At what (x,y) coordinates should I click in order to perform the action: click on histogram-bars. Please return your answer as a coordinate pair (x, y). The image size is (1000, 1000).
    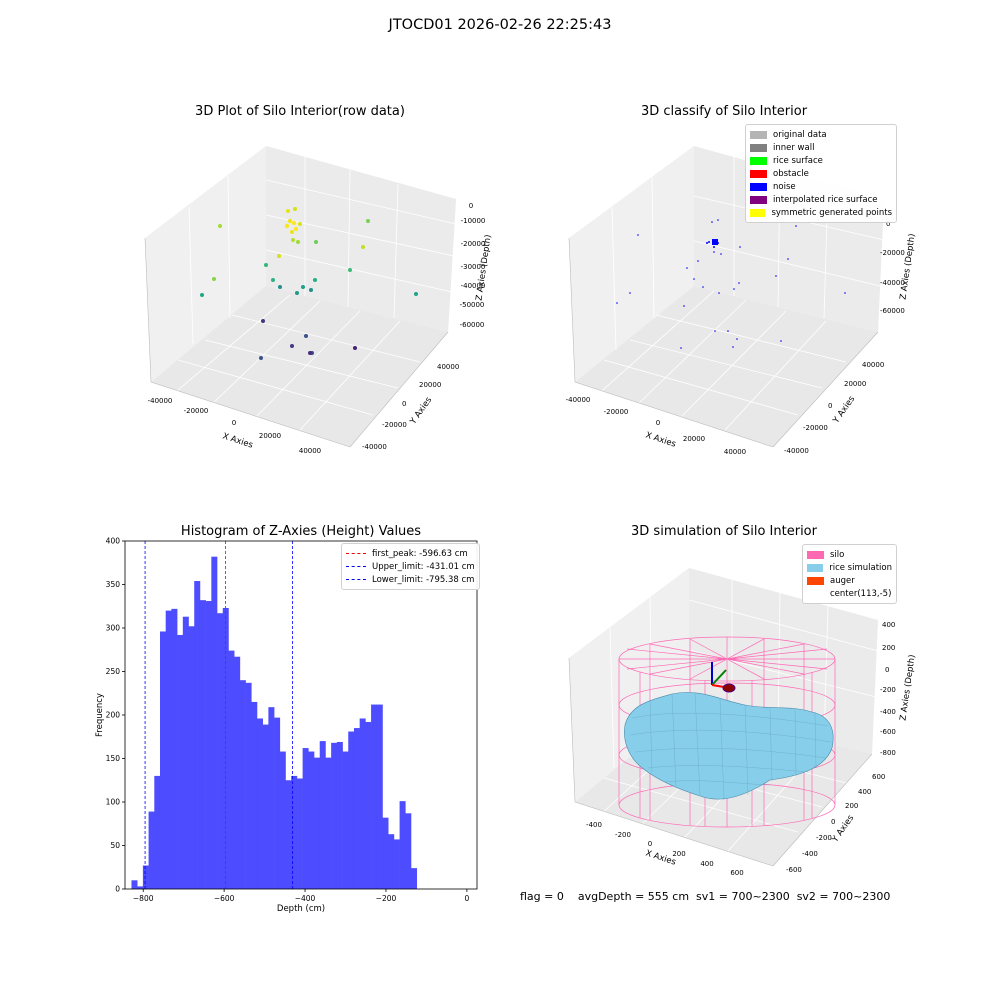
    Looking at the image, I should click on (274, 722).